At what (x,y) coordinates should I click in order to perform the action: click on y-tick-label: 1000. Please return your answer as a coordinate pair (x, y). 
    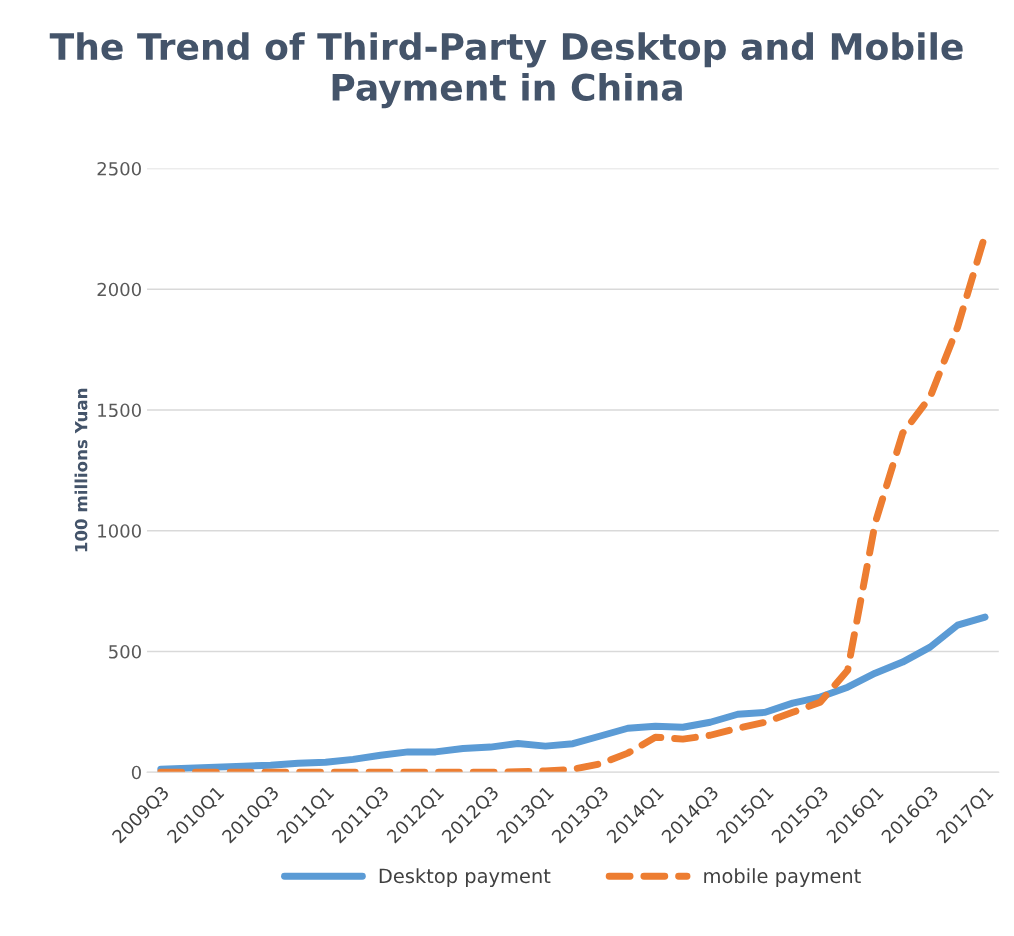
    Looking at the image, I should click on (119, 531).